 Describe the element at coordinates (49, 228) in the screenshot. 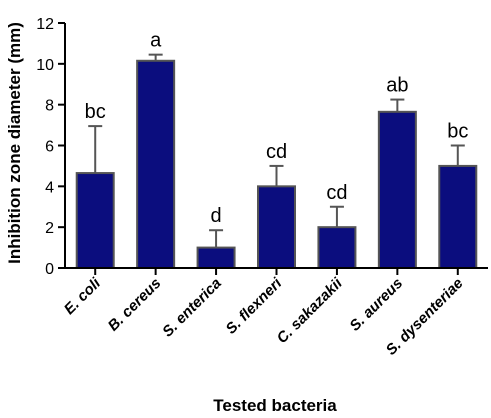

I see `y-tick-label: 2` at that location.